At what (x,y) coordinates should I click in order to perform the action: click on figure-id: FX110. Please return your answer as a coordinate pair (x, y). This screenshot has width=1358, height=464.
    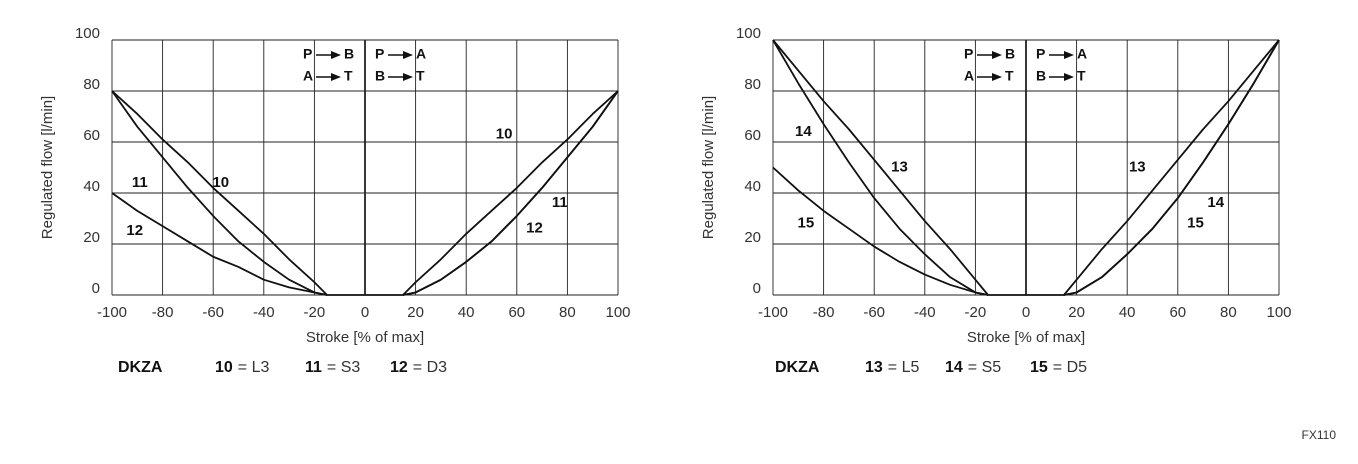
    Looking at the image, I should click on (1319, 435).